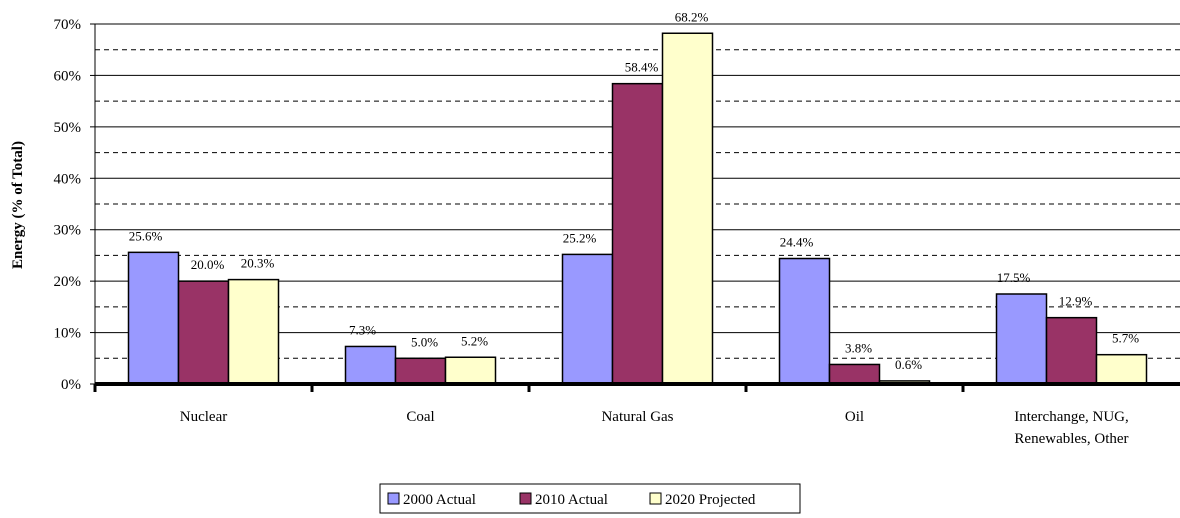  What do you see at coordinates (258, 263) in the screenshot?
I see `data-label: 20.3%` at bounding box center [258, 263].